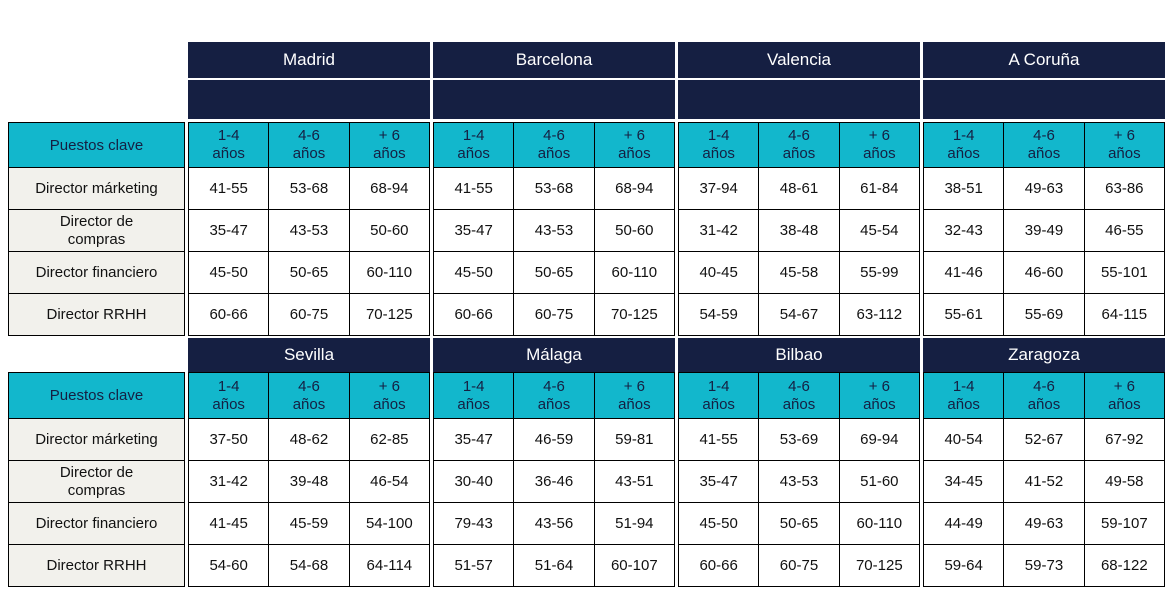 Image resolution: width=1173 pixels, height=595 pixels. I want to click on row-label-director-rrhh: Director RRHH, so click(96, 315).